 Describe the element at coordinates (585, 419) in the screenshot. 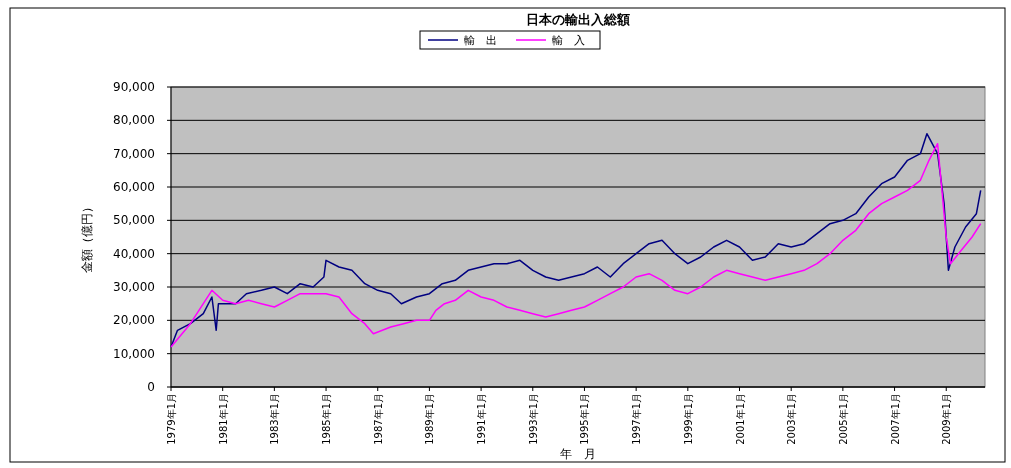

I see `x-tick-label: 1995年1月` at that location.